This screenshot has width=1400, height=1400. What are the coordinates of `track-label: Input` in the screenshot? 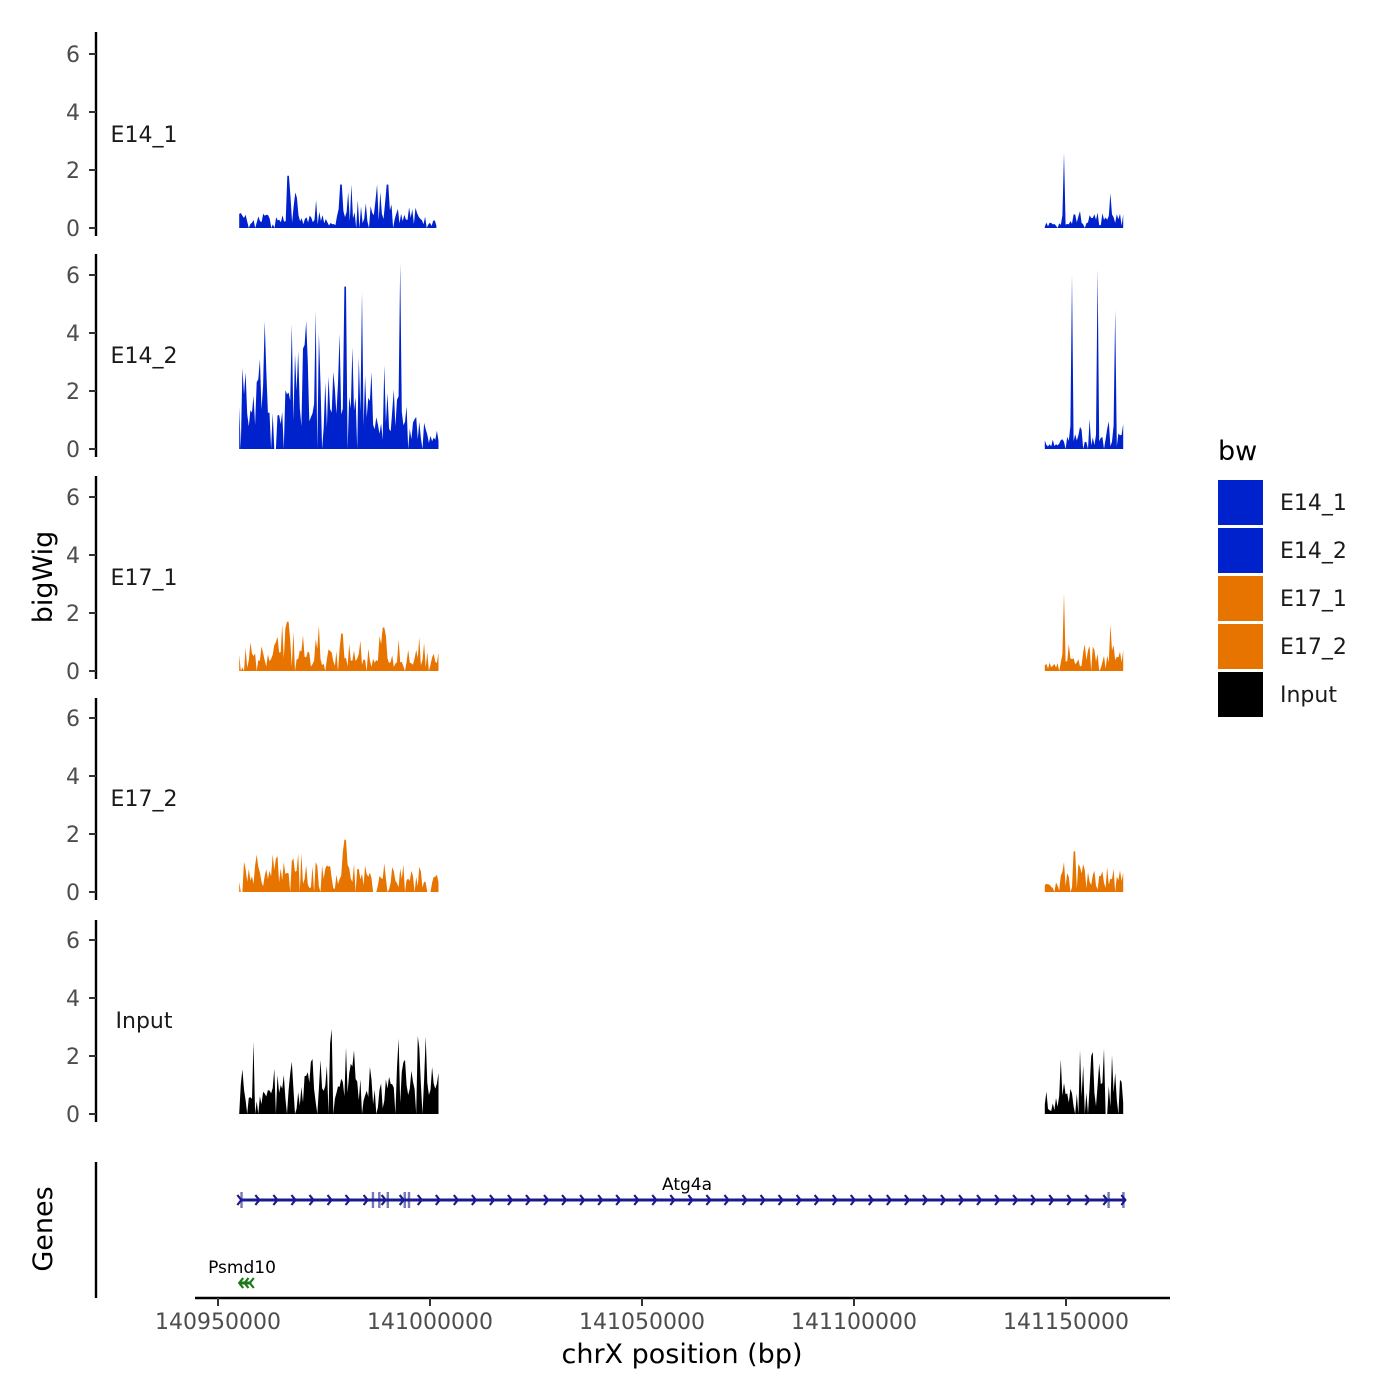 It's located at (144, 1021).